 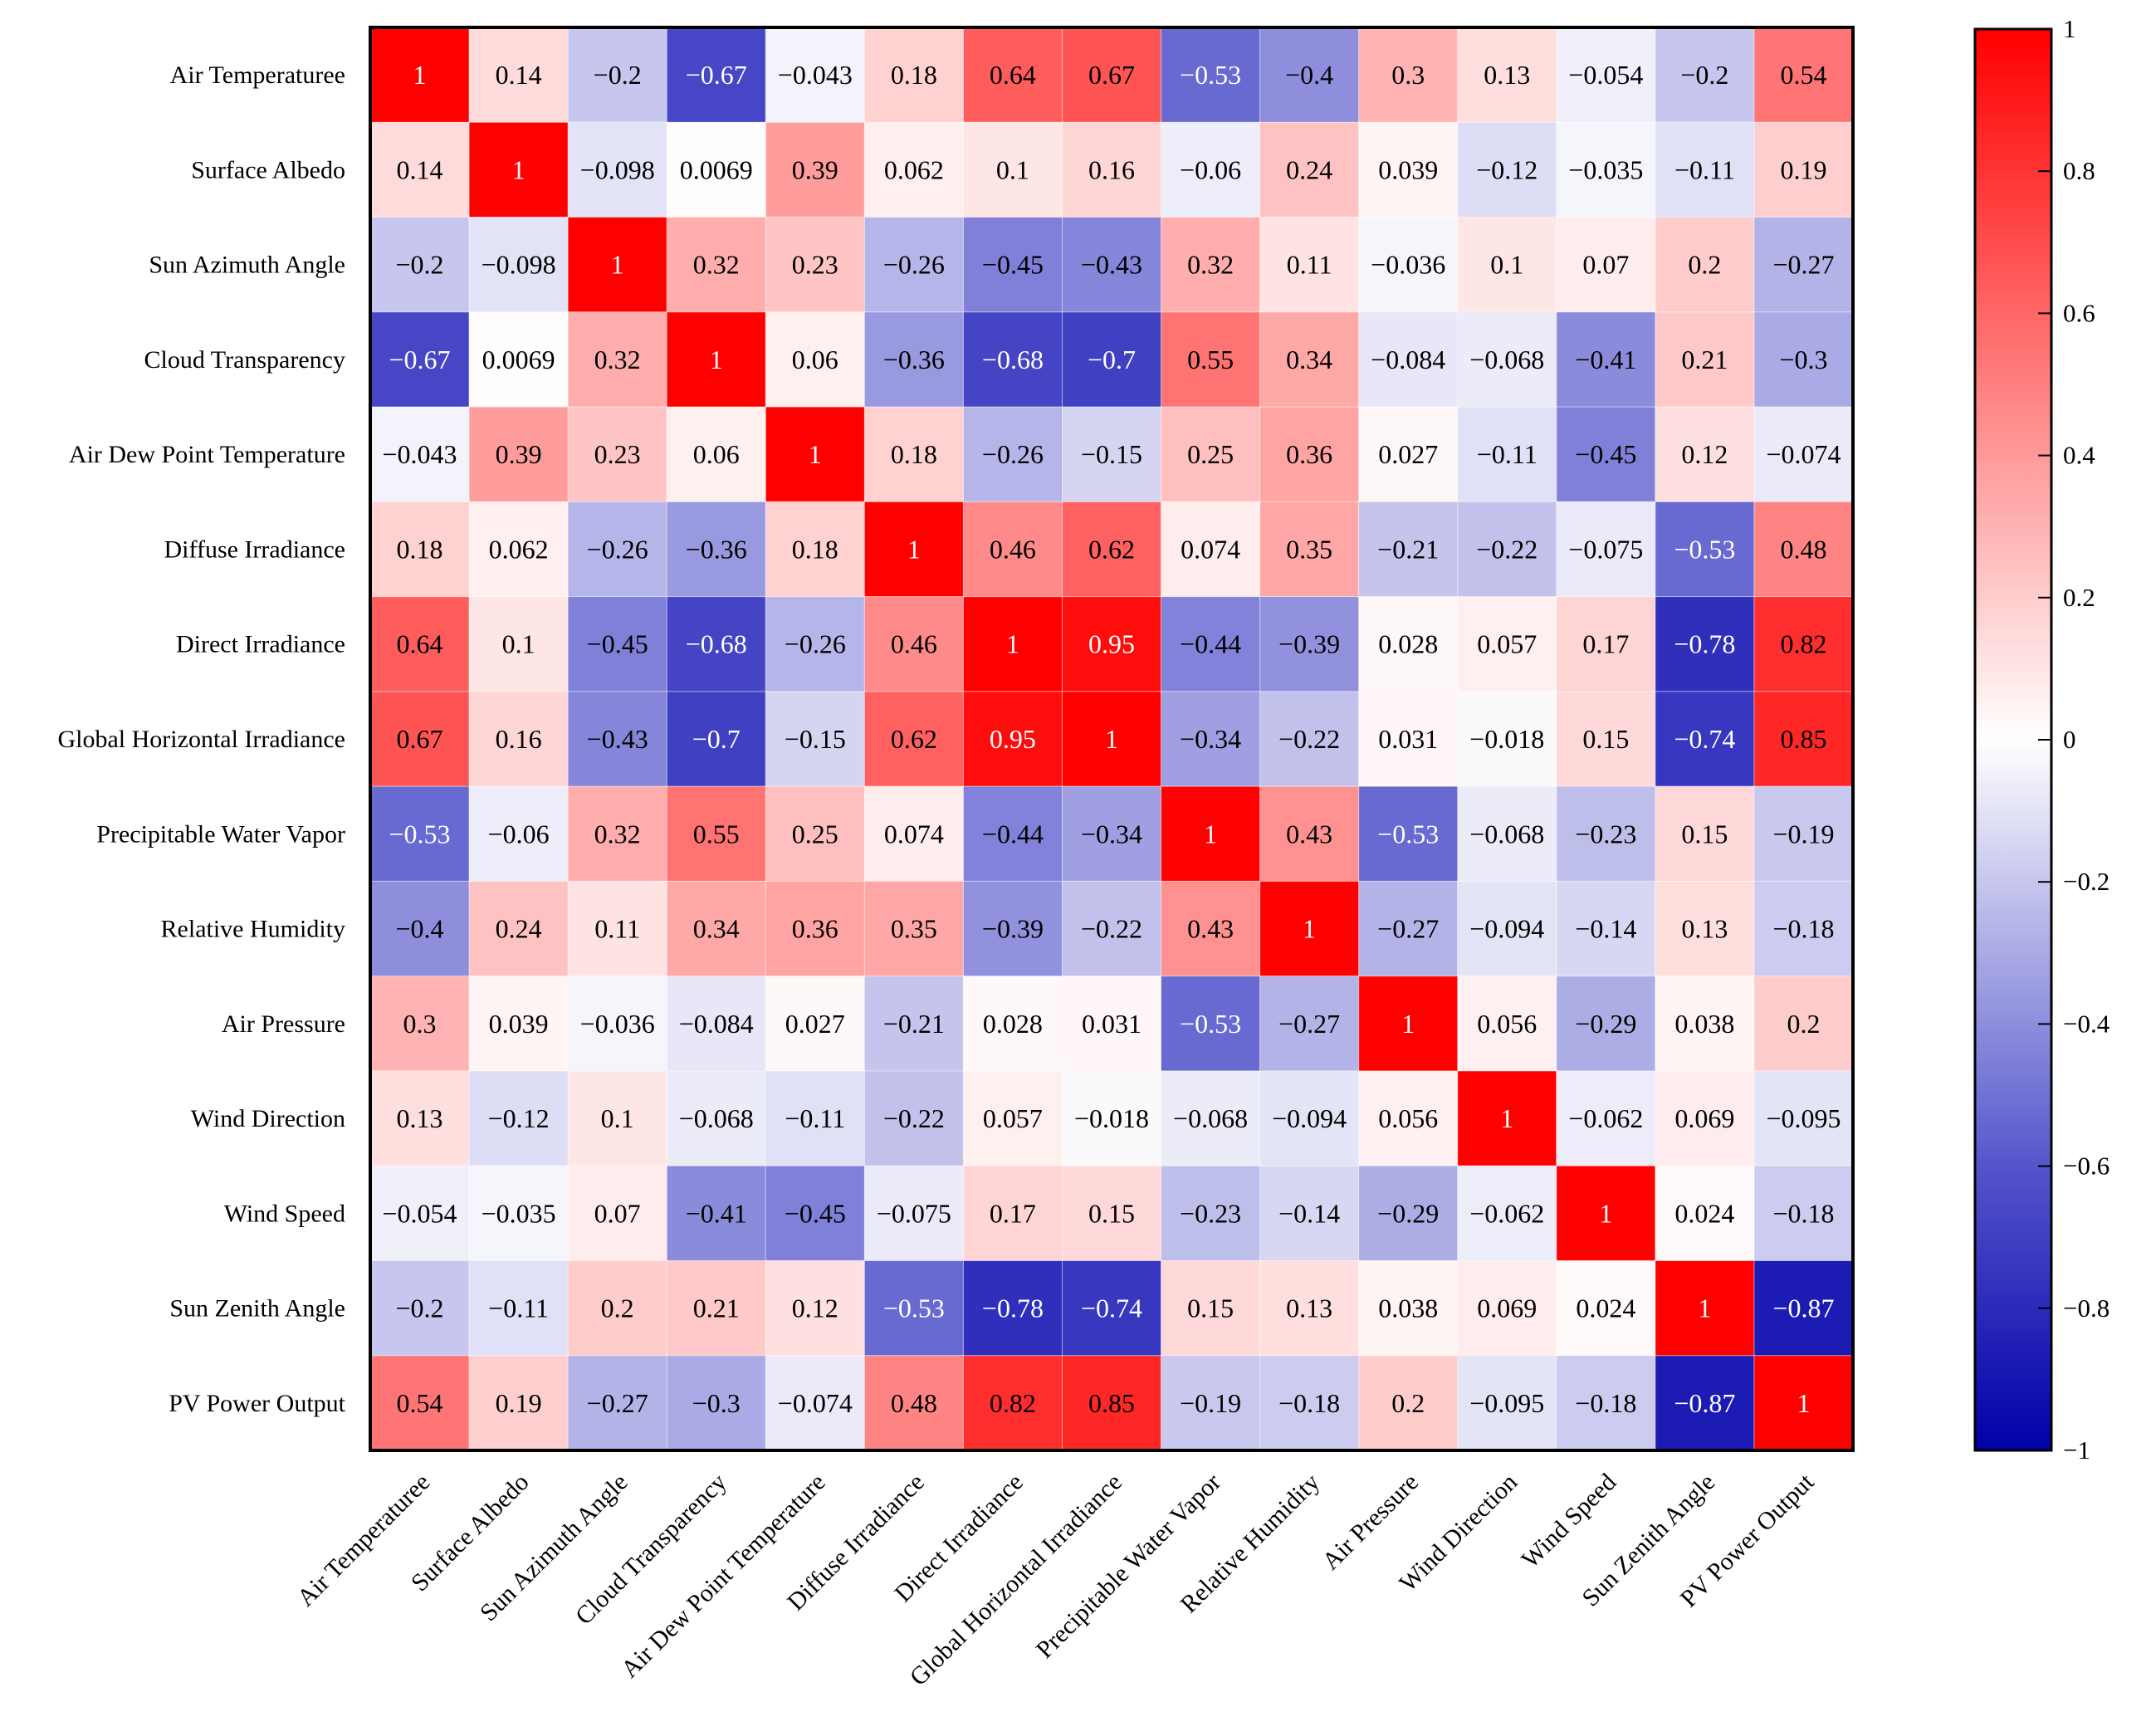 I want to click on cell-value-label: 0.62, so click(x=914, y=739).